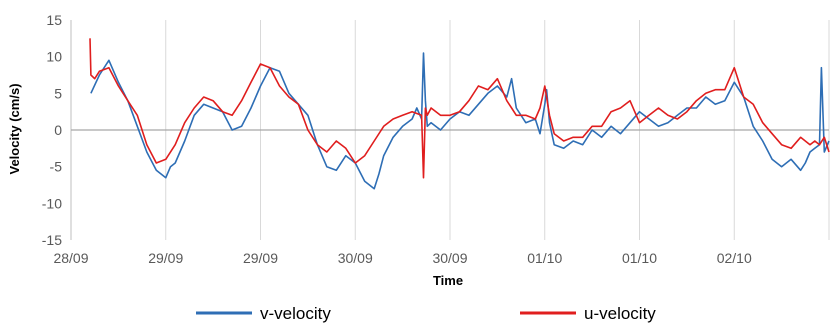 Image resolution: width=833 pixels, height=327 pixels. Describe the element at coordinates (52, 240) in the screenshot. I see `y-tick-label: -15` at that location.